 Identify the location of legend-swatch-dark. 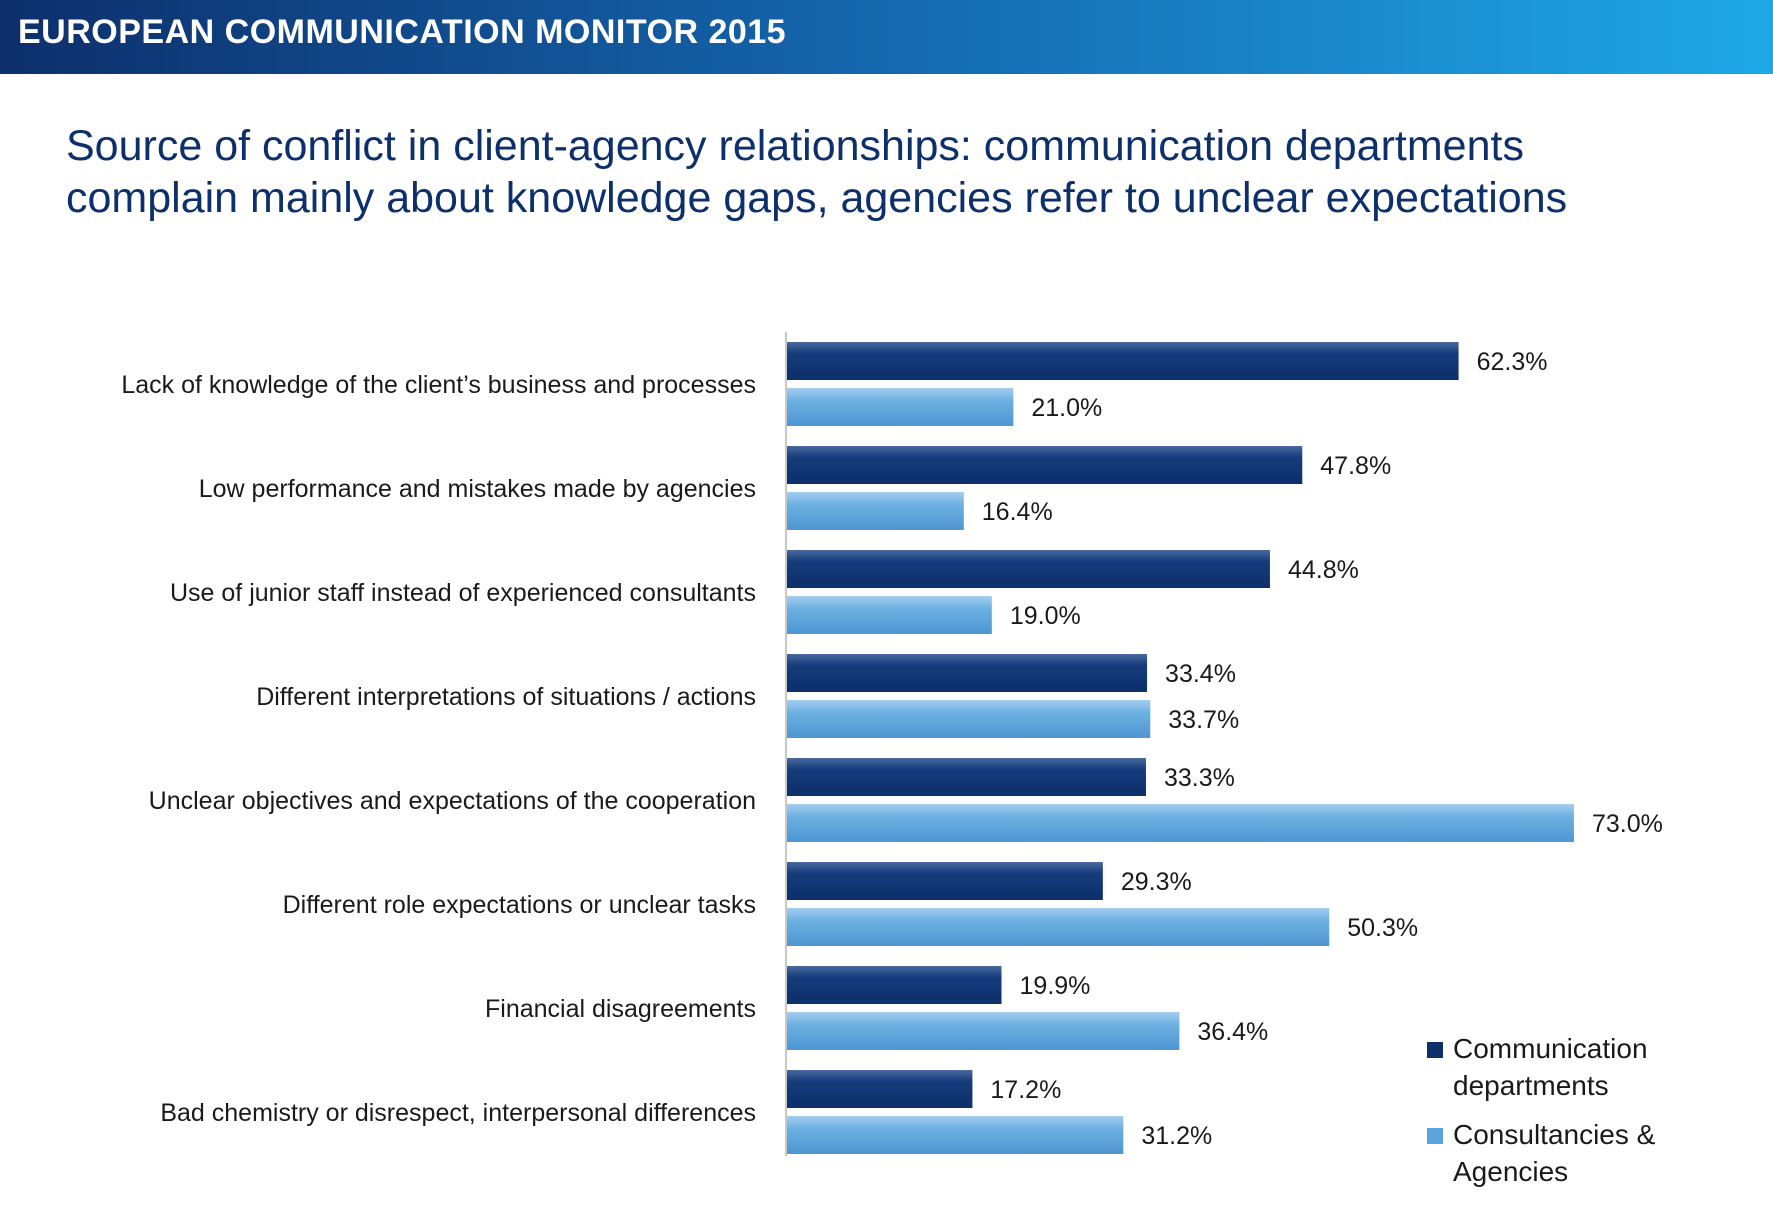
(1435, 1050).